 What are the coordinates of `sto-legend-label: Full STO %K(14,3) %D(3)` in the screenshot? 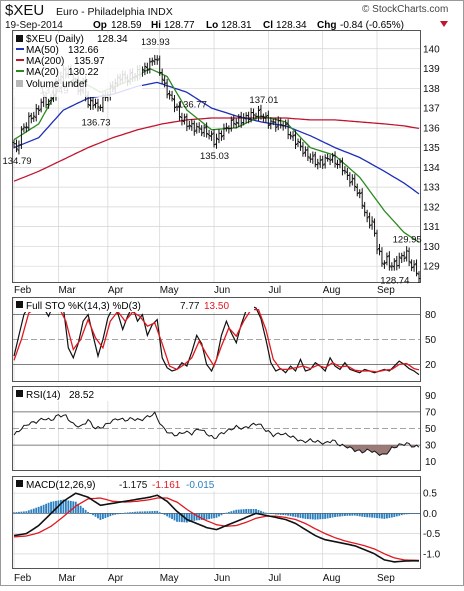 It's located at (83, 306).